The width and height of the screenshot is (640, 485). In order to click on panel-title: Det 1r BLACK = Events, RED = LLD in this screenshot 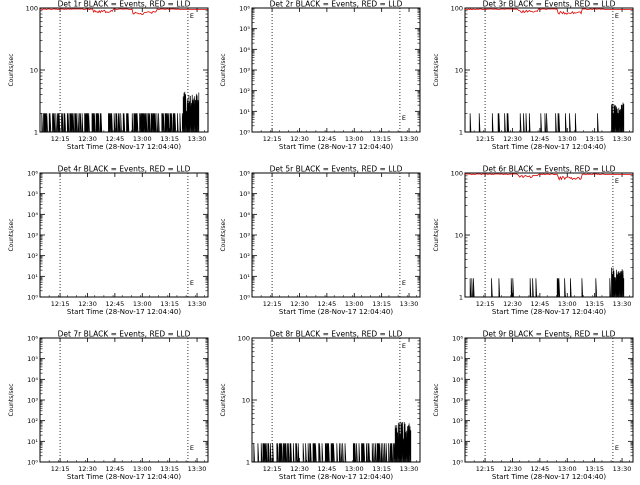, I will do `click(124, 4)`.